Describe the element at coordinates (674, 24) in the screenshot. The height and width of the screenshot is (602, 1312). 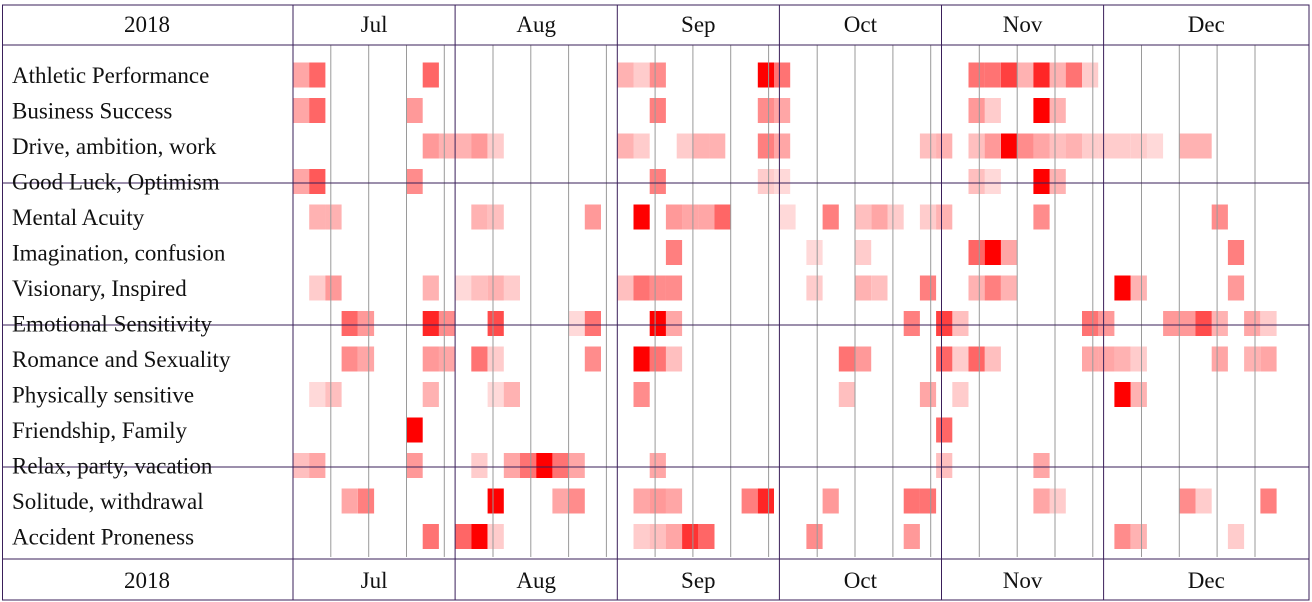
I see `top-month-header: 2018 Jul Aug Sep Oct Nov Dec` at that location.